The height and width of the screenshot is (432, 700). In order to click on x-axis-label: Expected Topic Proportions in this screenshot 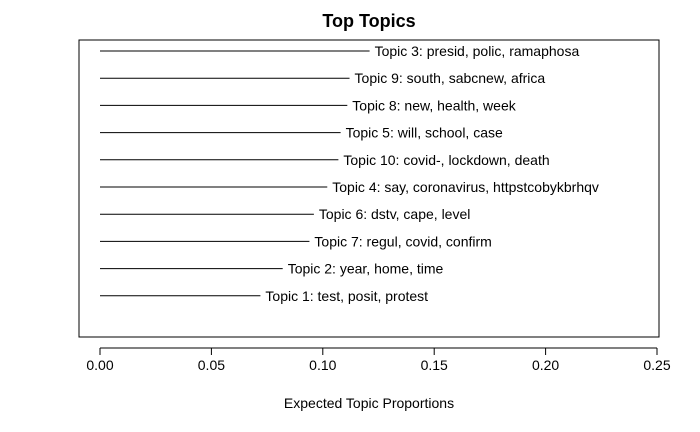, I will do `click(369, 403)`.